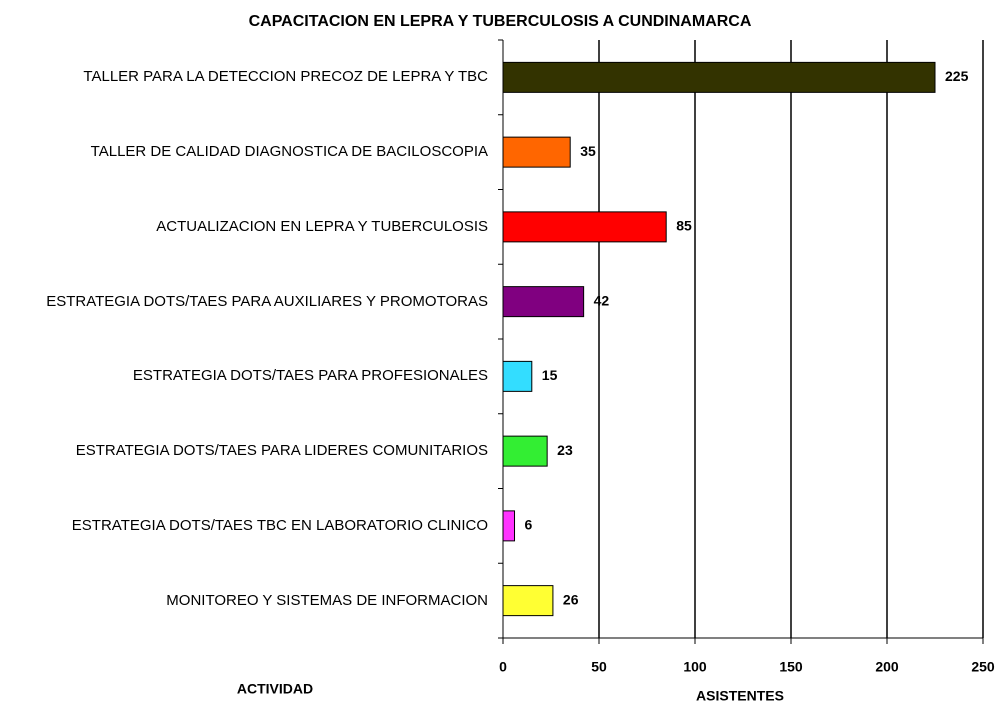 Image resolution: width=1000 pixels, height=704 pixels. Describe the element at coordinates (327, 600) in the screenshot. I see `y-tick-label: MONITOREO Y SISTEMAS DE INFORMACION` at that location.